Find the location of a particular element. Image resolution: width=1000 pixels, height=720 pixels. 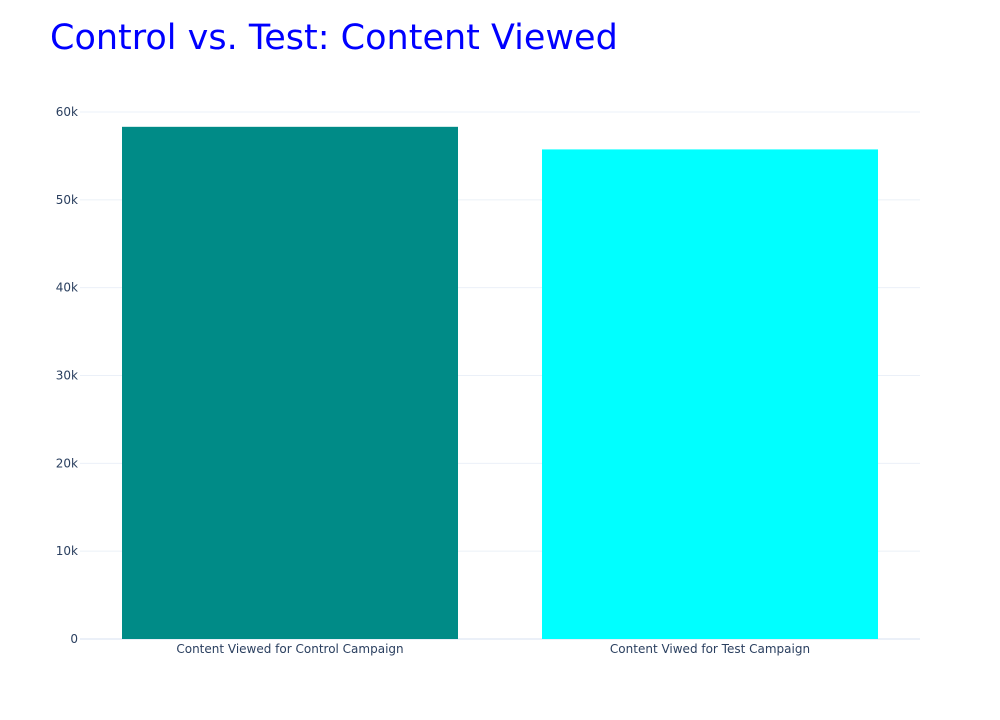

y-axis-ticks: 0 10k 20k 30k 40k 50k 60k is located at coordinates (67, 375).